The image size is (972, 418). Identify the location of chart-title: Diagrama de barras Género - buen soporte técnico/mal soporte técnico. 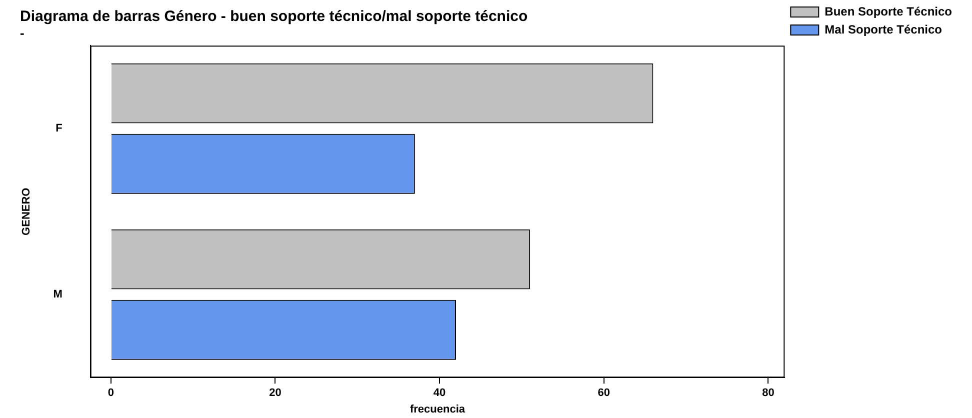
(274, 17).